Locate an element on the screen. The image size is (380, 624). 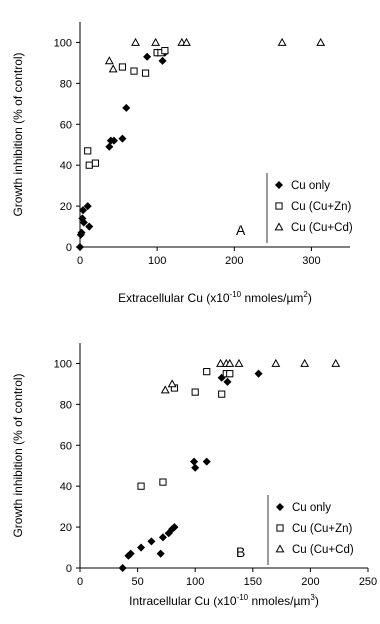
series-diamond is located at coordinates (190, 471).